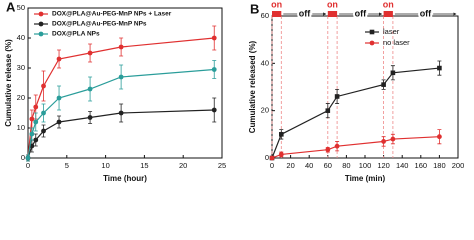 The width and height of the screenshot is (474, 240). Describe the element at coordinates (365, 165) in the screenshot. I see `x-tick-label: 100` at that location.